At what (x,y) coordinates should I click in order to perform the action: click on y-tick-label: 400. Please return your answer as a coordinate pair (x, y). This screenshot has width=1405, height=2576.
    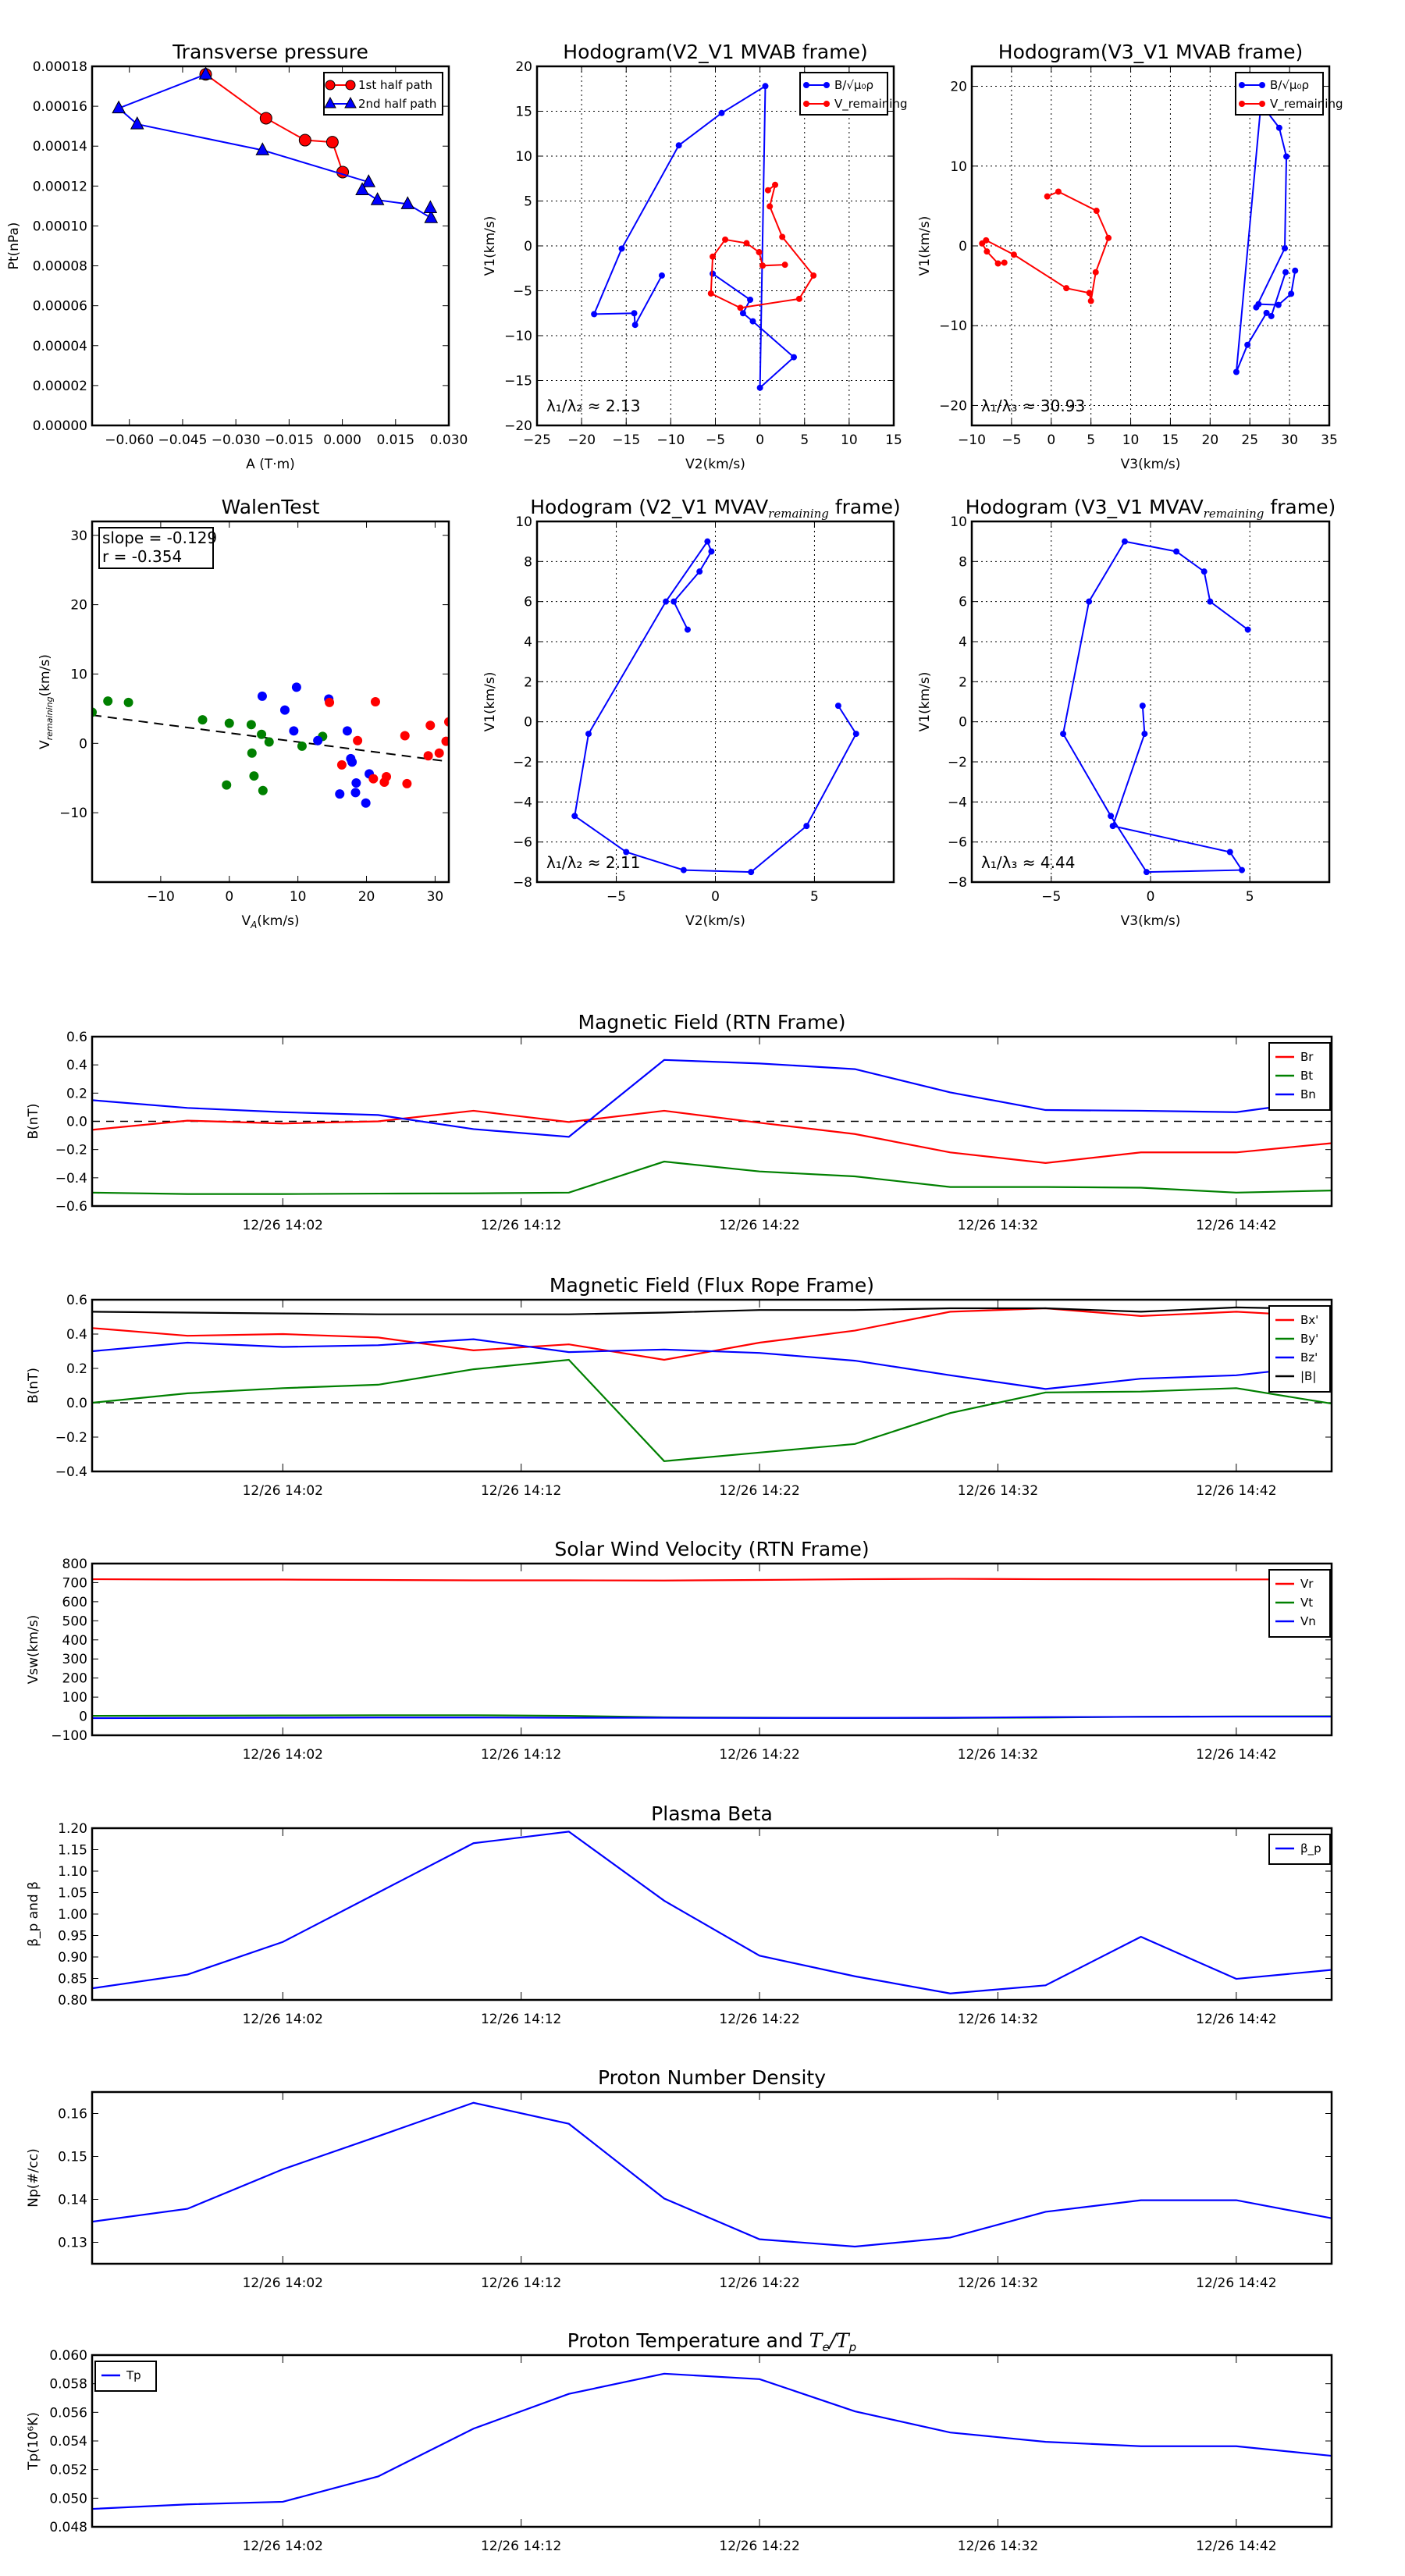
    Looking at the image, I should click on (74, 1641).